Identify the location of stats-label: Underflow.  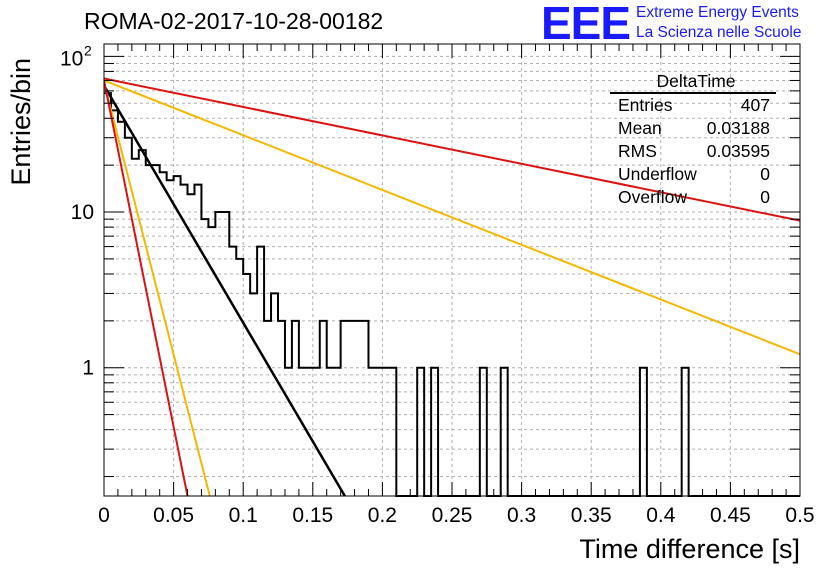
(657, 174).